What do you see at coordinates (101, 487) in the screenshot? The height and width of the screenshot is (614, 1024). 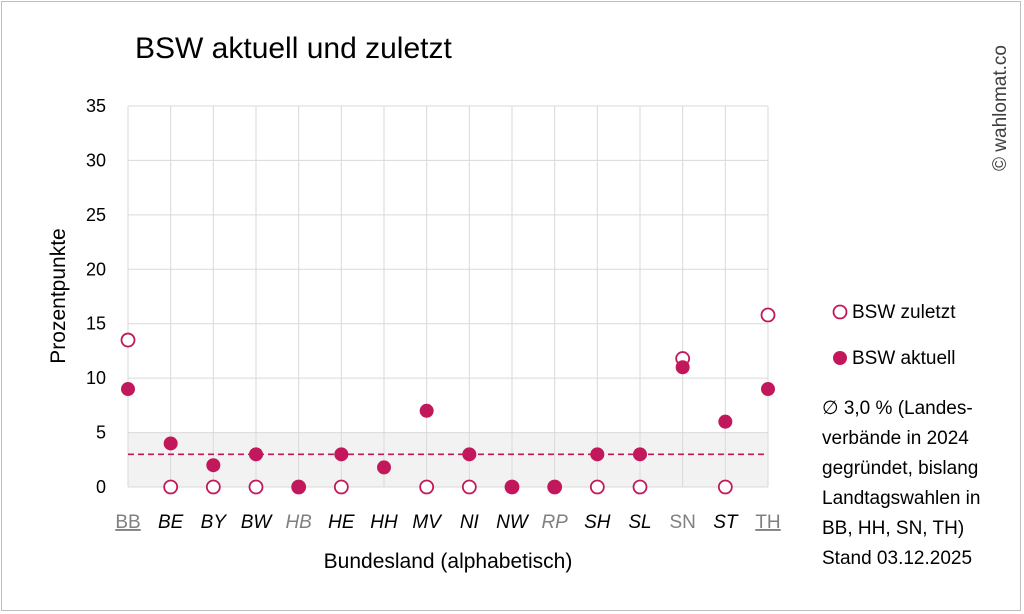 I see `y-tick-label: 0` at bounding box center [101, 487].